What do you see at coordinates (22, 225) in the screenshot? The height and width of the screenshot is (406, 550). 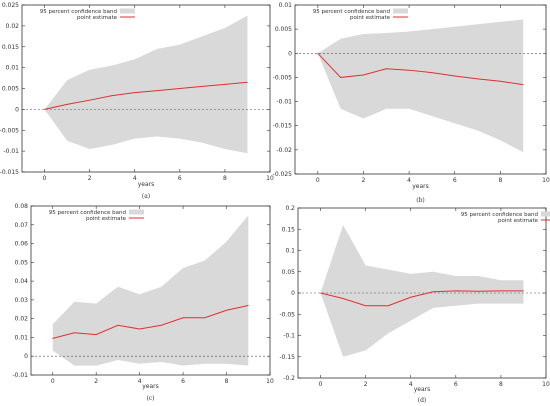 I see `y-tick-label: 0.07` at bounding box center [22, 225].